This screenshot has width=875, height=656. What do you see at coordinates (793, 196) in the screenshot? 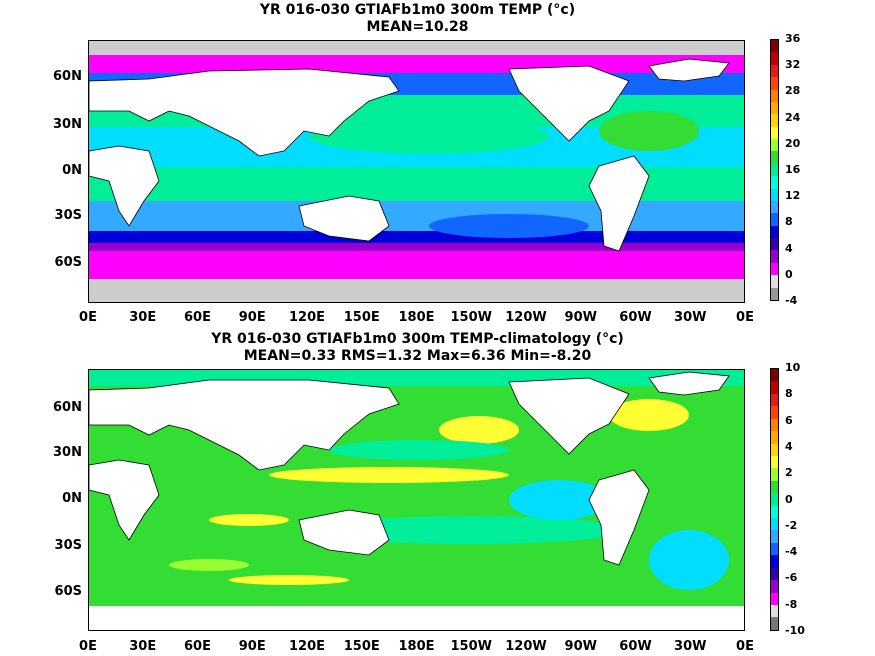
I see `panel1-colorbar-label: 12` at bounding box center [793, 196].